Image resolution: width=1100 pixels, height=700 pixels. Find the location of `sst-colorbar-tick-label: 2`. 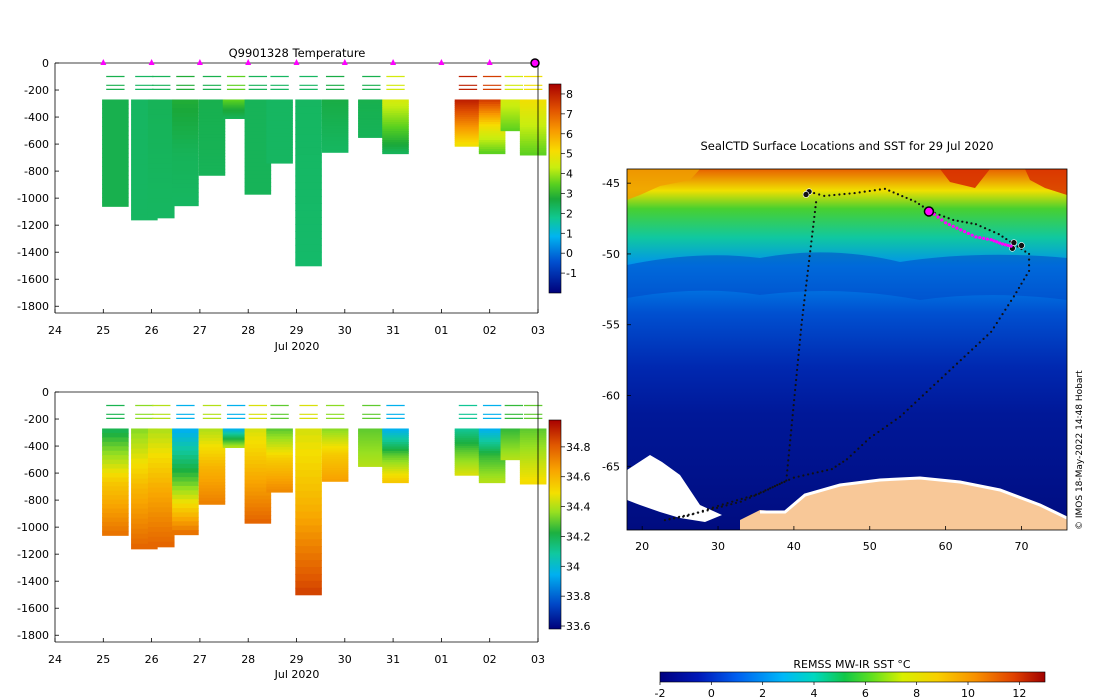

sst-colorbar-tick-label: 2 is located at coordinates (762, 693).